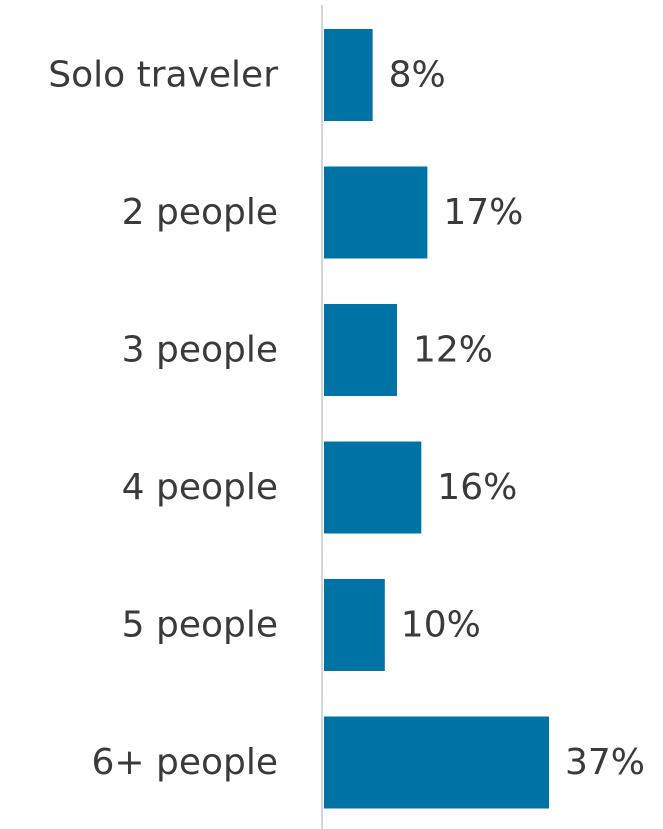 The width and height of the screenshot is (663, 829). I want to click on value-label-6-people: 37%, so click(605, 762).